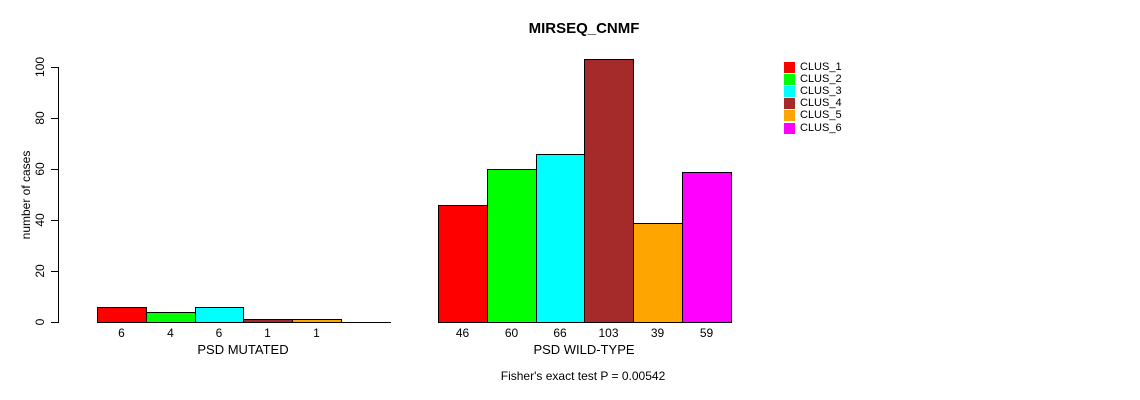  I want to click on bar-value-label: 39, so click(657, 333).